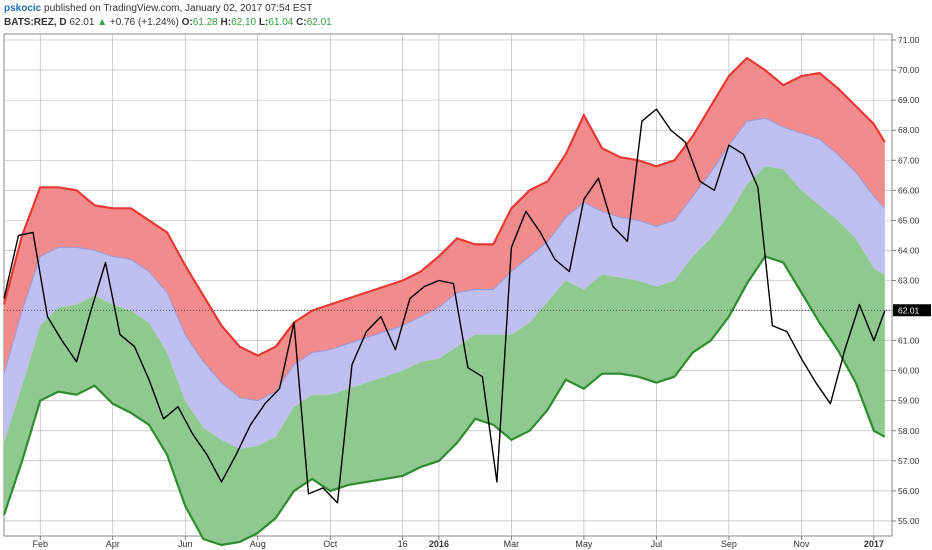  What do you see at coordinates (319, 22) in the screenshot?
I see `close-value: 62.01` at bounding box center [319, 22].